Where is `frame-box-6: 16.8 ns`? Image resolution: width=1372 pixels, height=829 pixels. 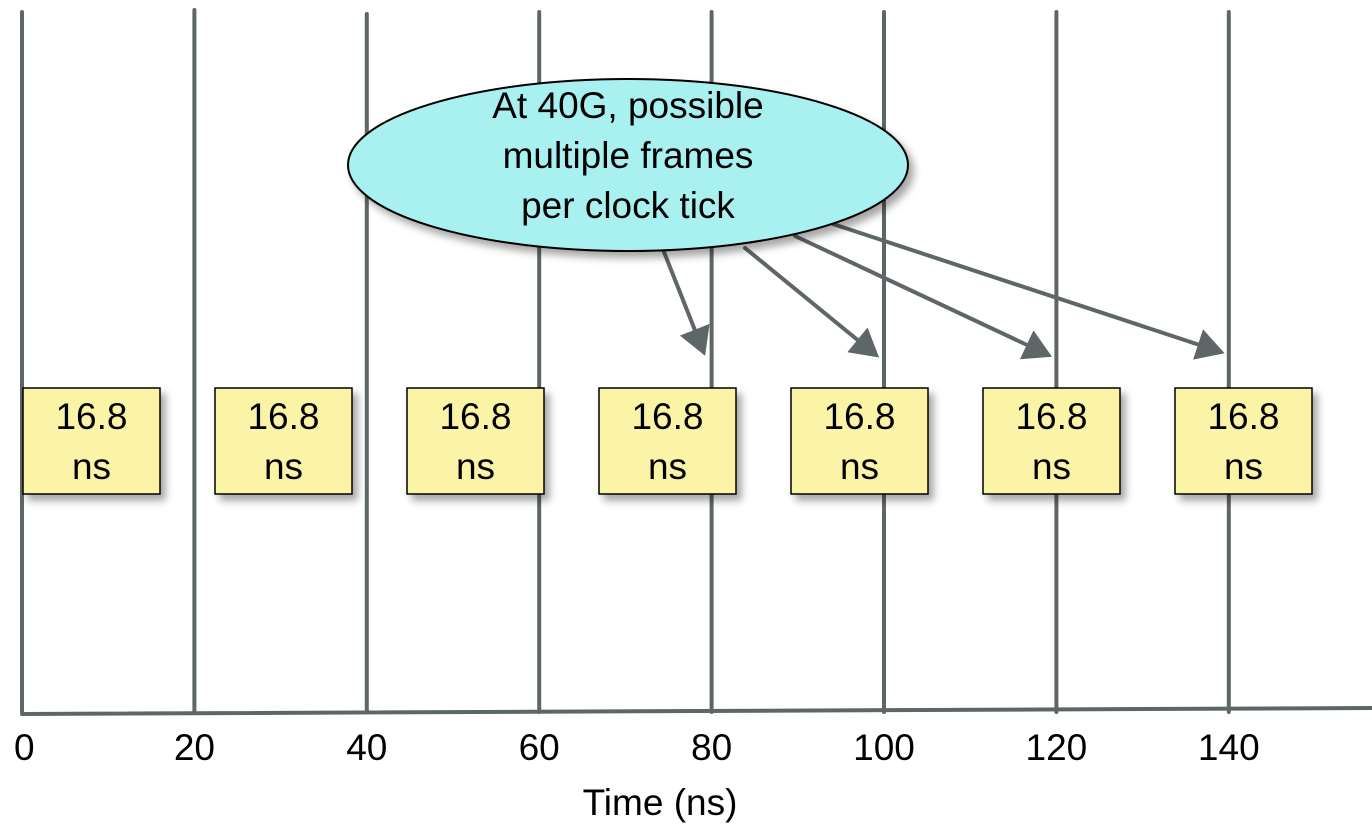 frame-box-6: 16.8 ns is located at coordinates (1051, 441).